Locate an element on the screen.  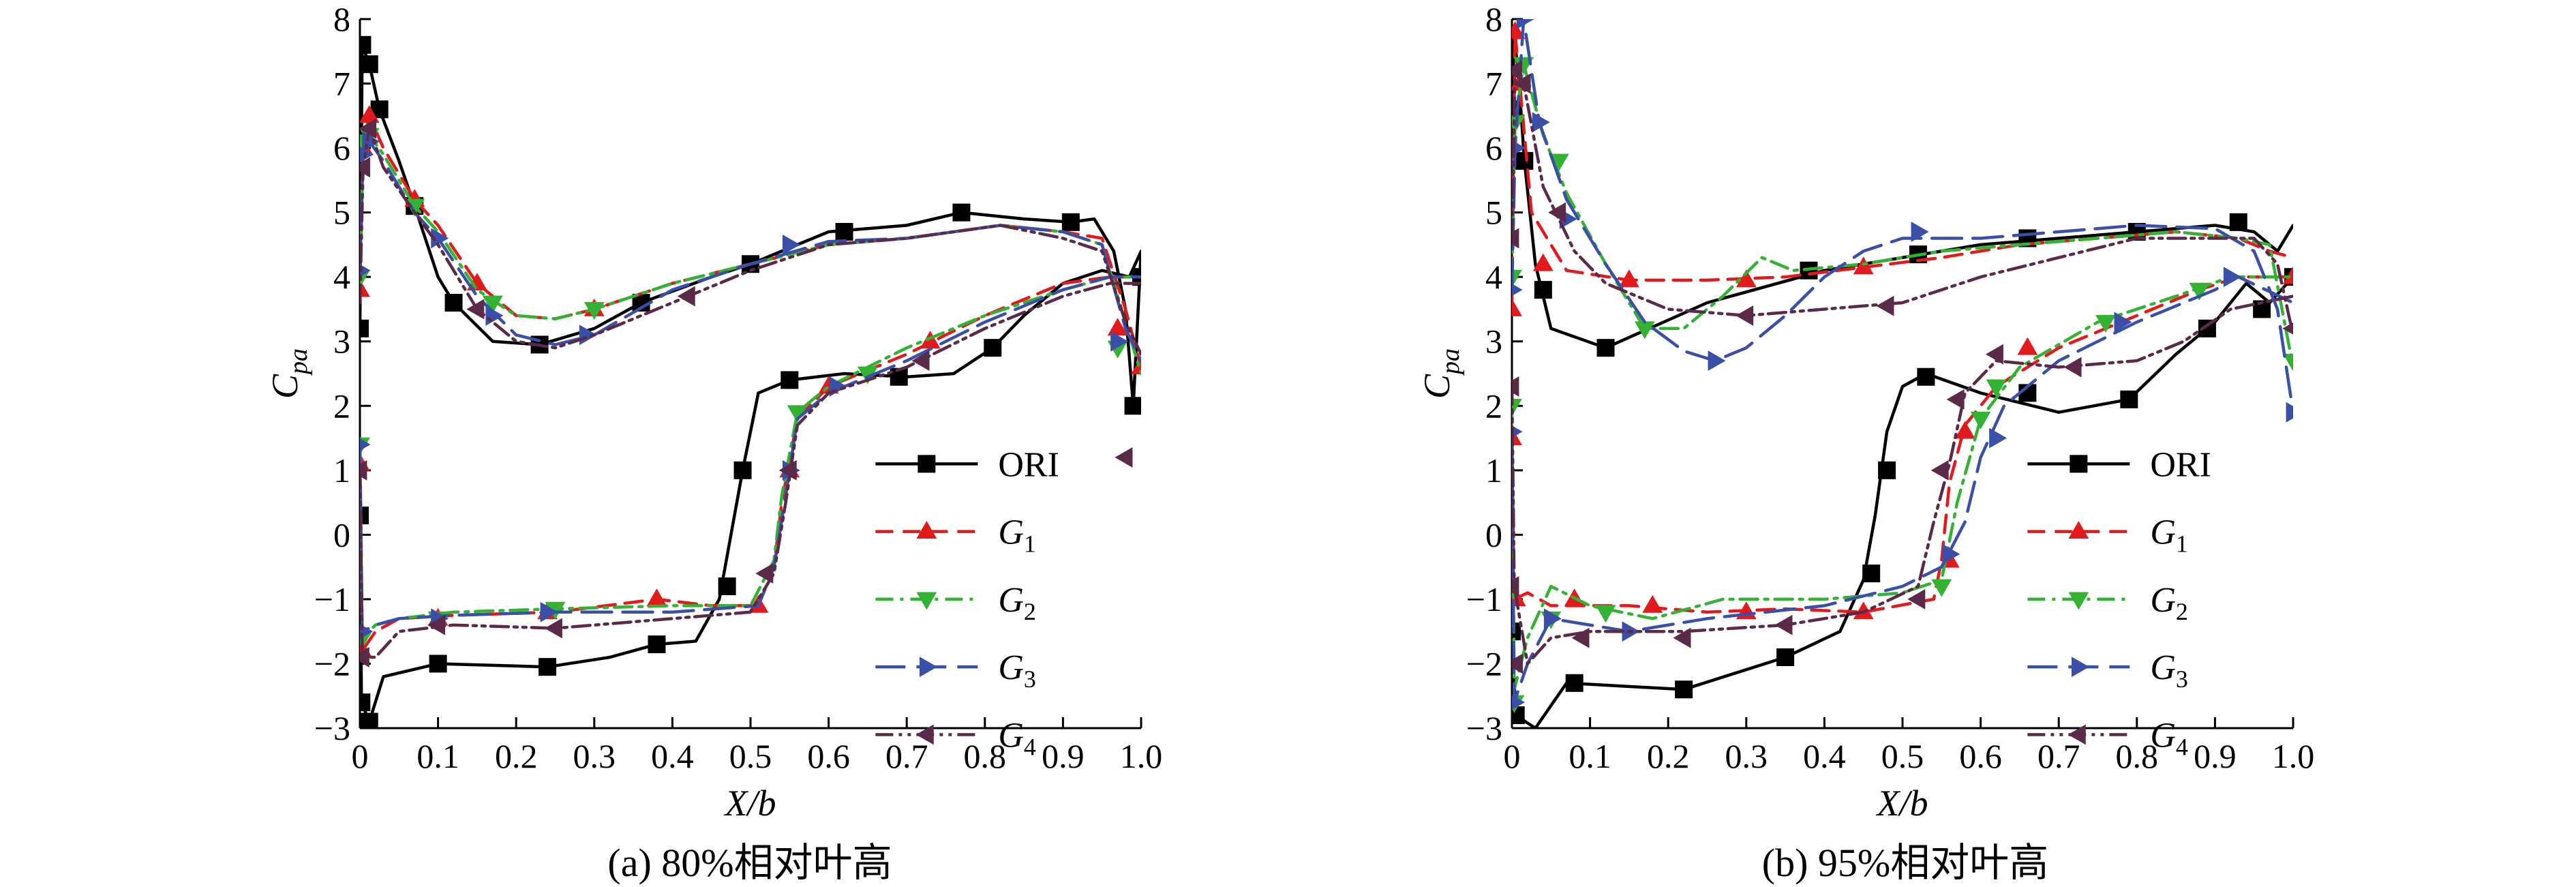
chart-caption: (a) 80%相对叶高 is located at coordinates (750, 863).